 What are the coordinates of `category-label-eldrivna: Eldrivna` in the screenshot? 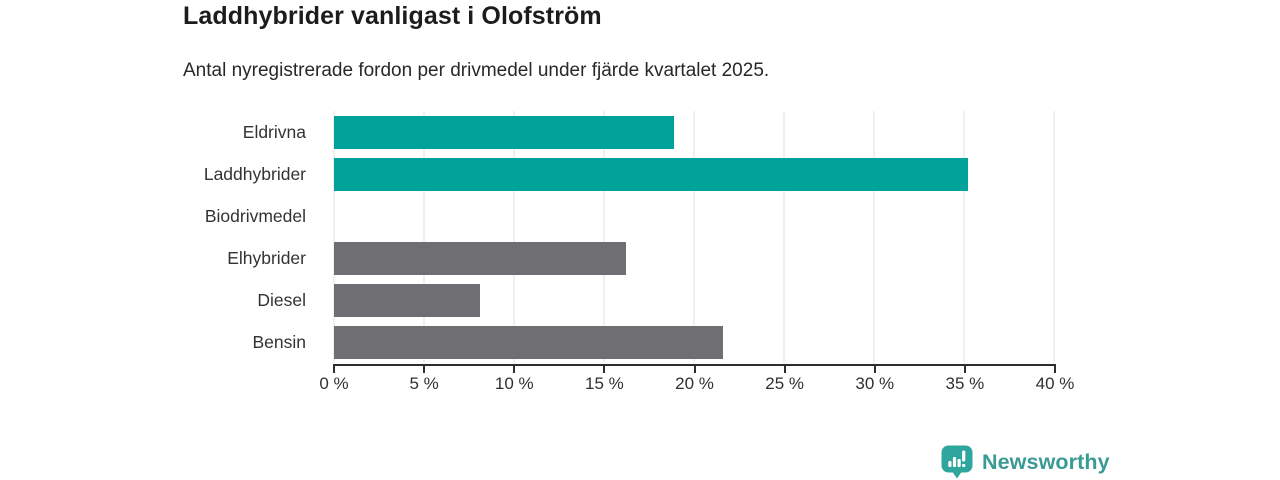 It's located at (274, 132).